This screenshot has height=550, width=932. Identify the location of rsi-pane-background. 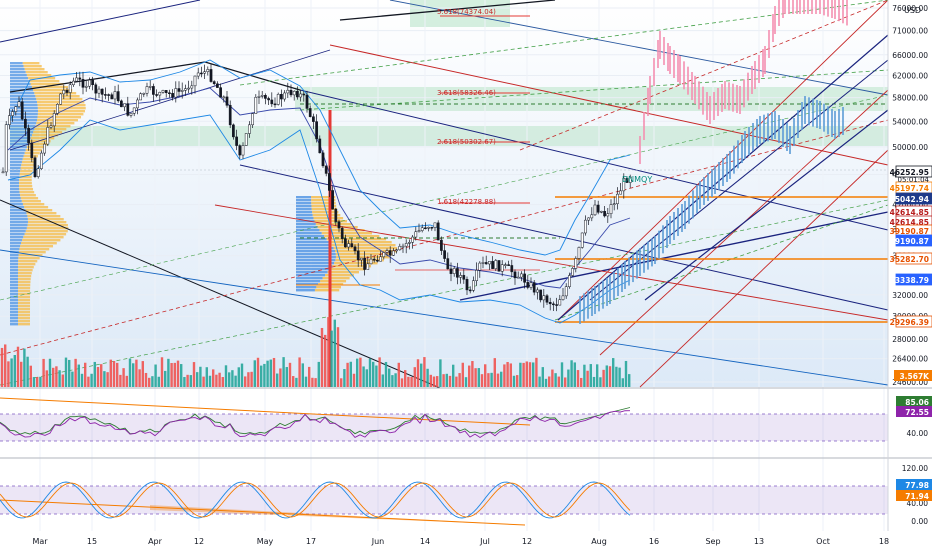
(444, 423).